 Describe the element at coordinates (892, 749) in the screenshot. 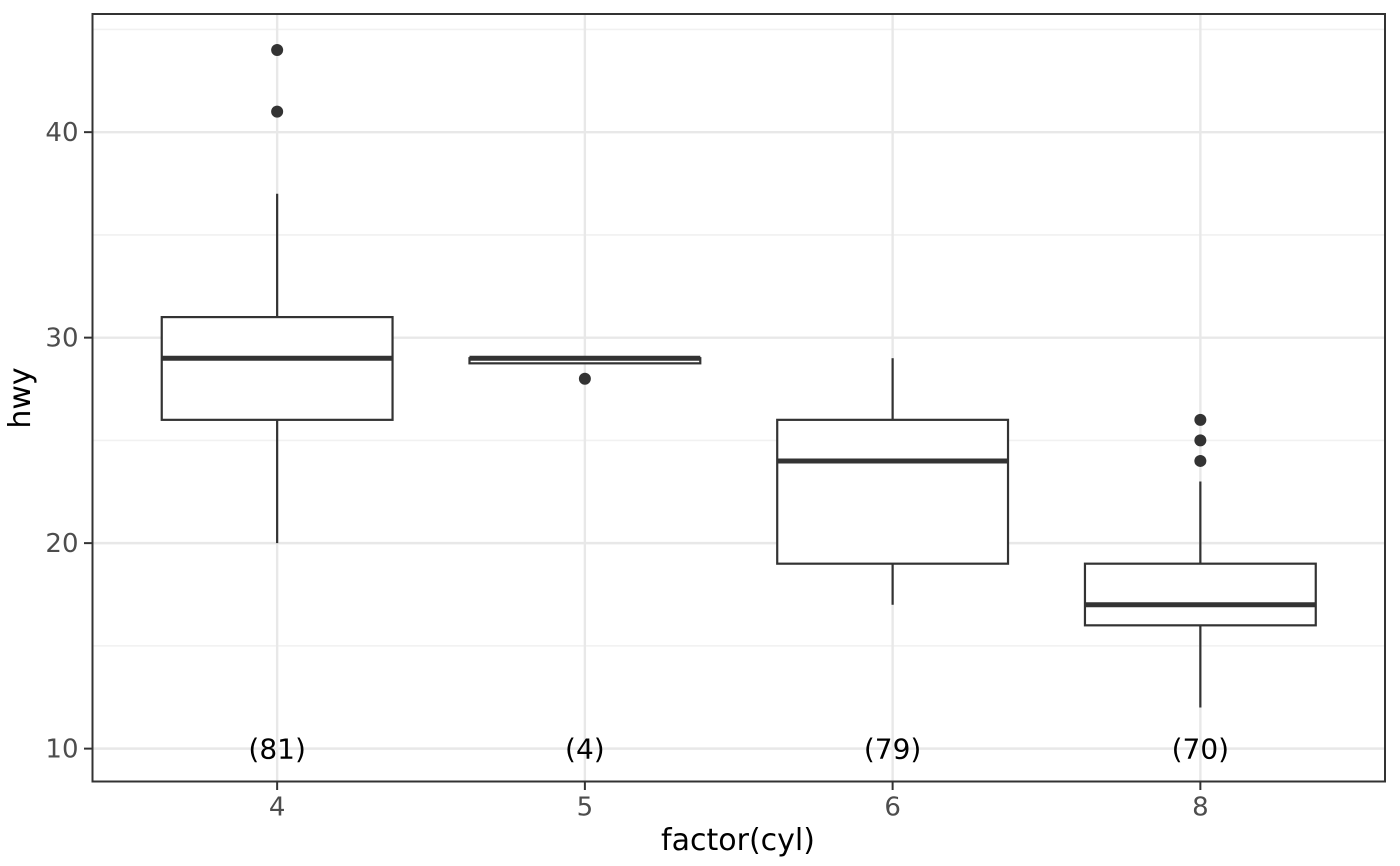

I see `count-label: (79)` at that location.